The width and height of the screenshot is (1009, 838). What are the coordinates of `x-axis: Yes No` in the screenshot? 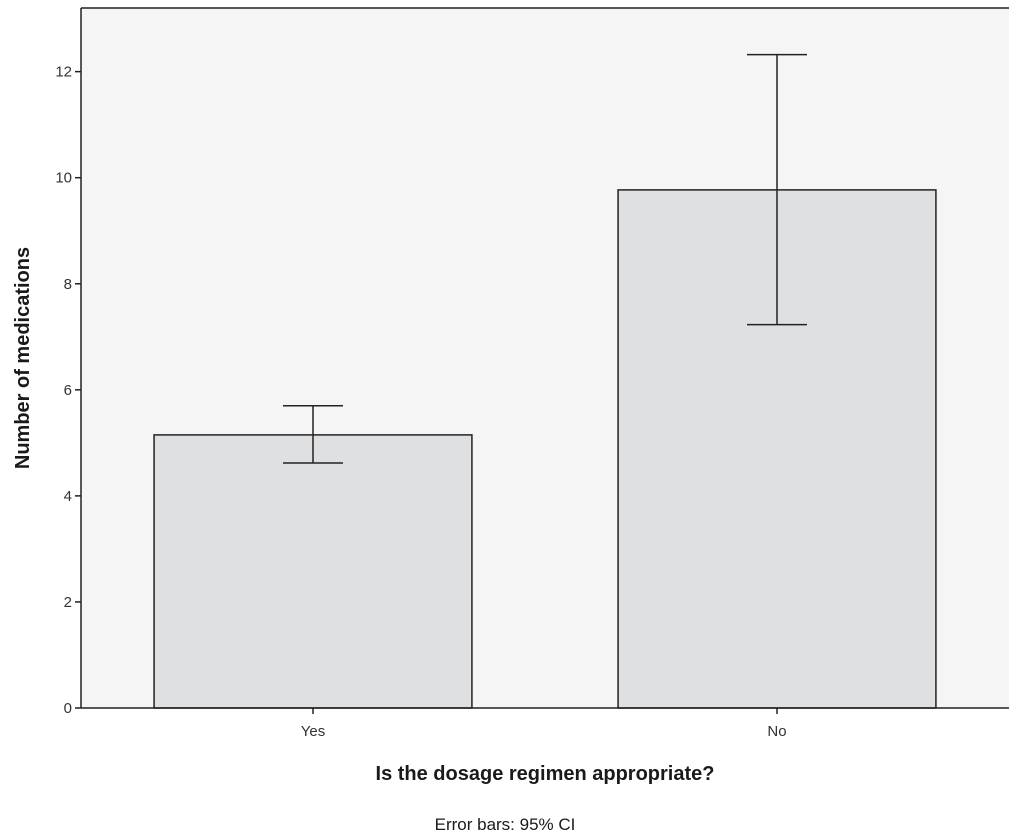 It's located at (545, 723).